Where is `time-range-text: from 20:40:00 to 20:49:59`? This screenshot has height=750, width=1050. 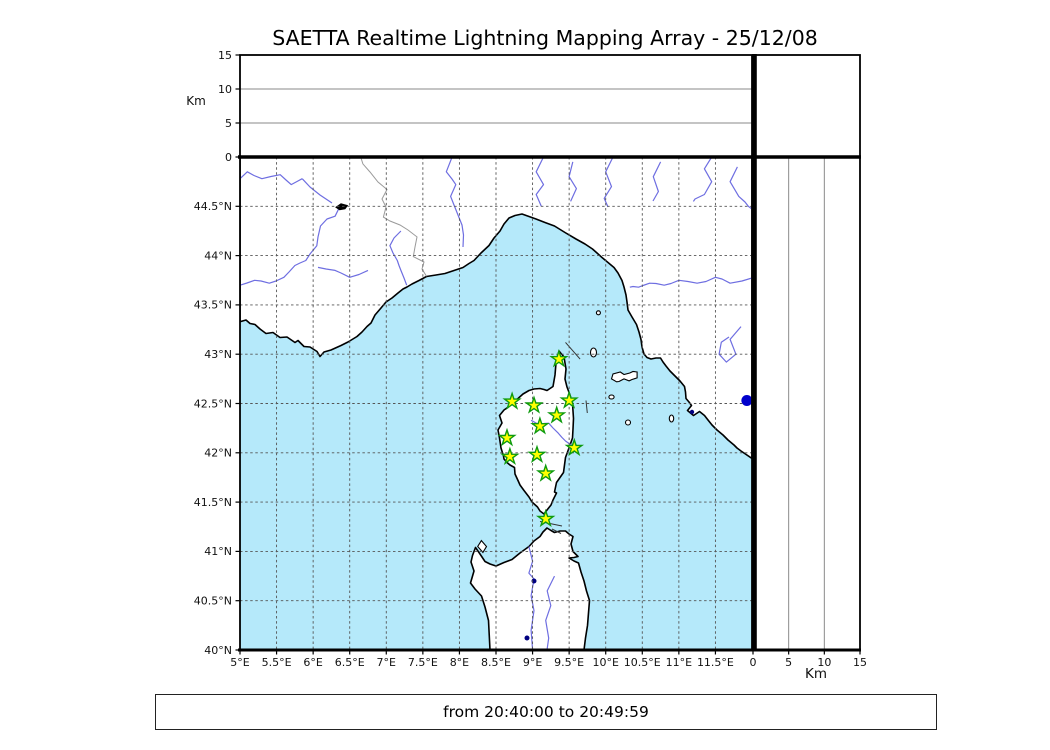
time-range-text: from 20:40:00 to 20:49:59 is located at coordinates (546, 712).